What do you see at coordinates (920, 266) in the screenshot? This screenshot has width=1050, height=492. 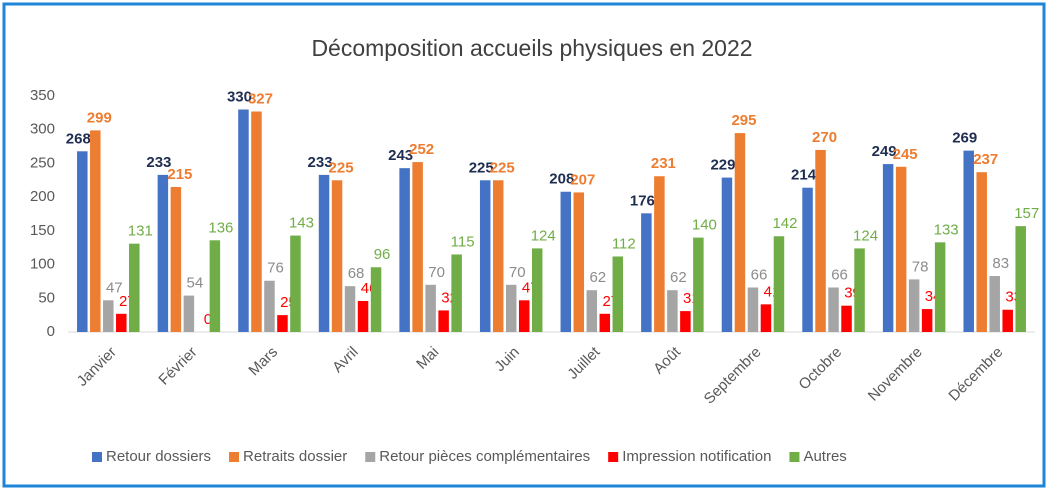 I see `data-label: 78` at bounding box center [920, 266].